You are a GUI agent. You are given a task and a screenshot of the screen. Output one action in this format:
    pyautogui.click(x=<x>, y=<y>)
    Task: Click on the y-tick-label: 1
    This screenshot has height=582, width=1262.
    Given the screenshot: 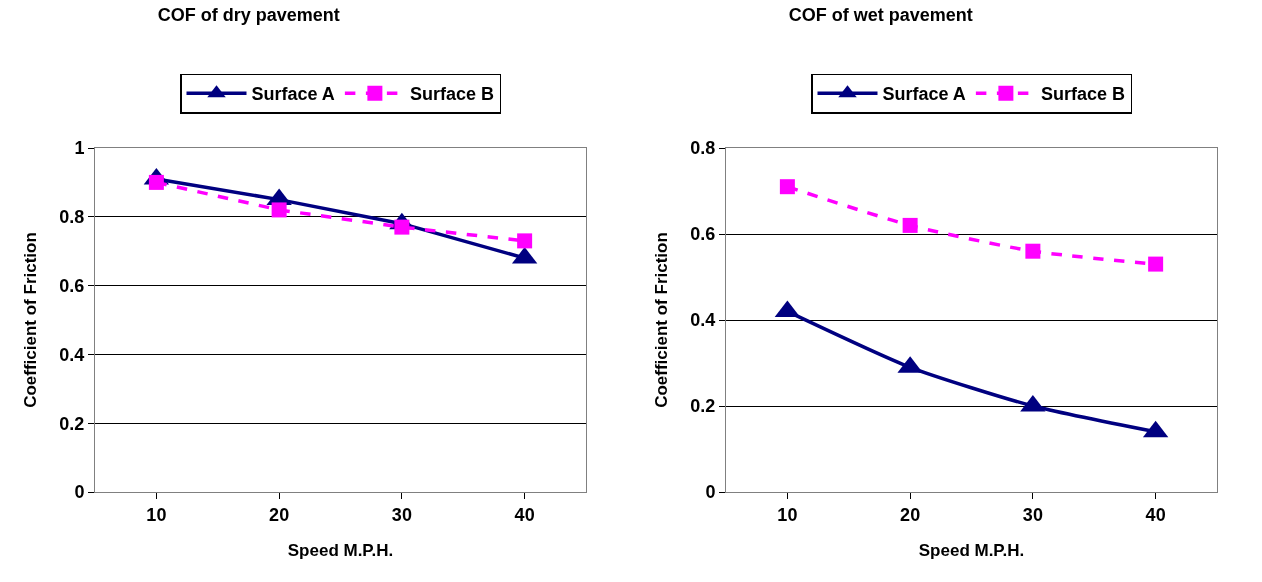 What is the action you would take?
    pyautogui.click(x=79, y=148)
    